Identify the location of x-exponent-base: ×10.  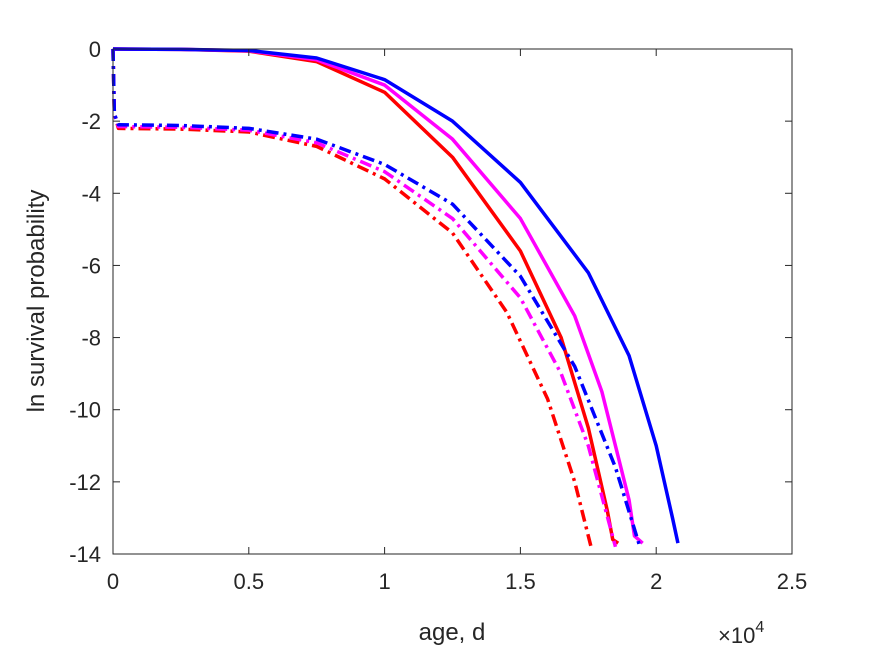
(736, 635).